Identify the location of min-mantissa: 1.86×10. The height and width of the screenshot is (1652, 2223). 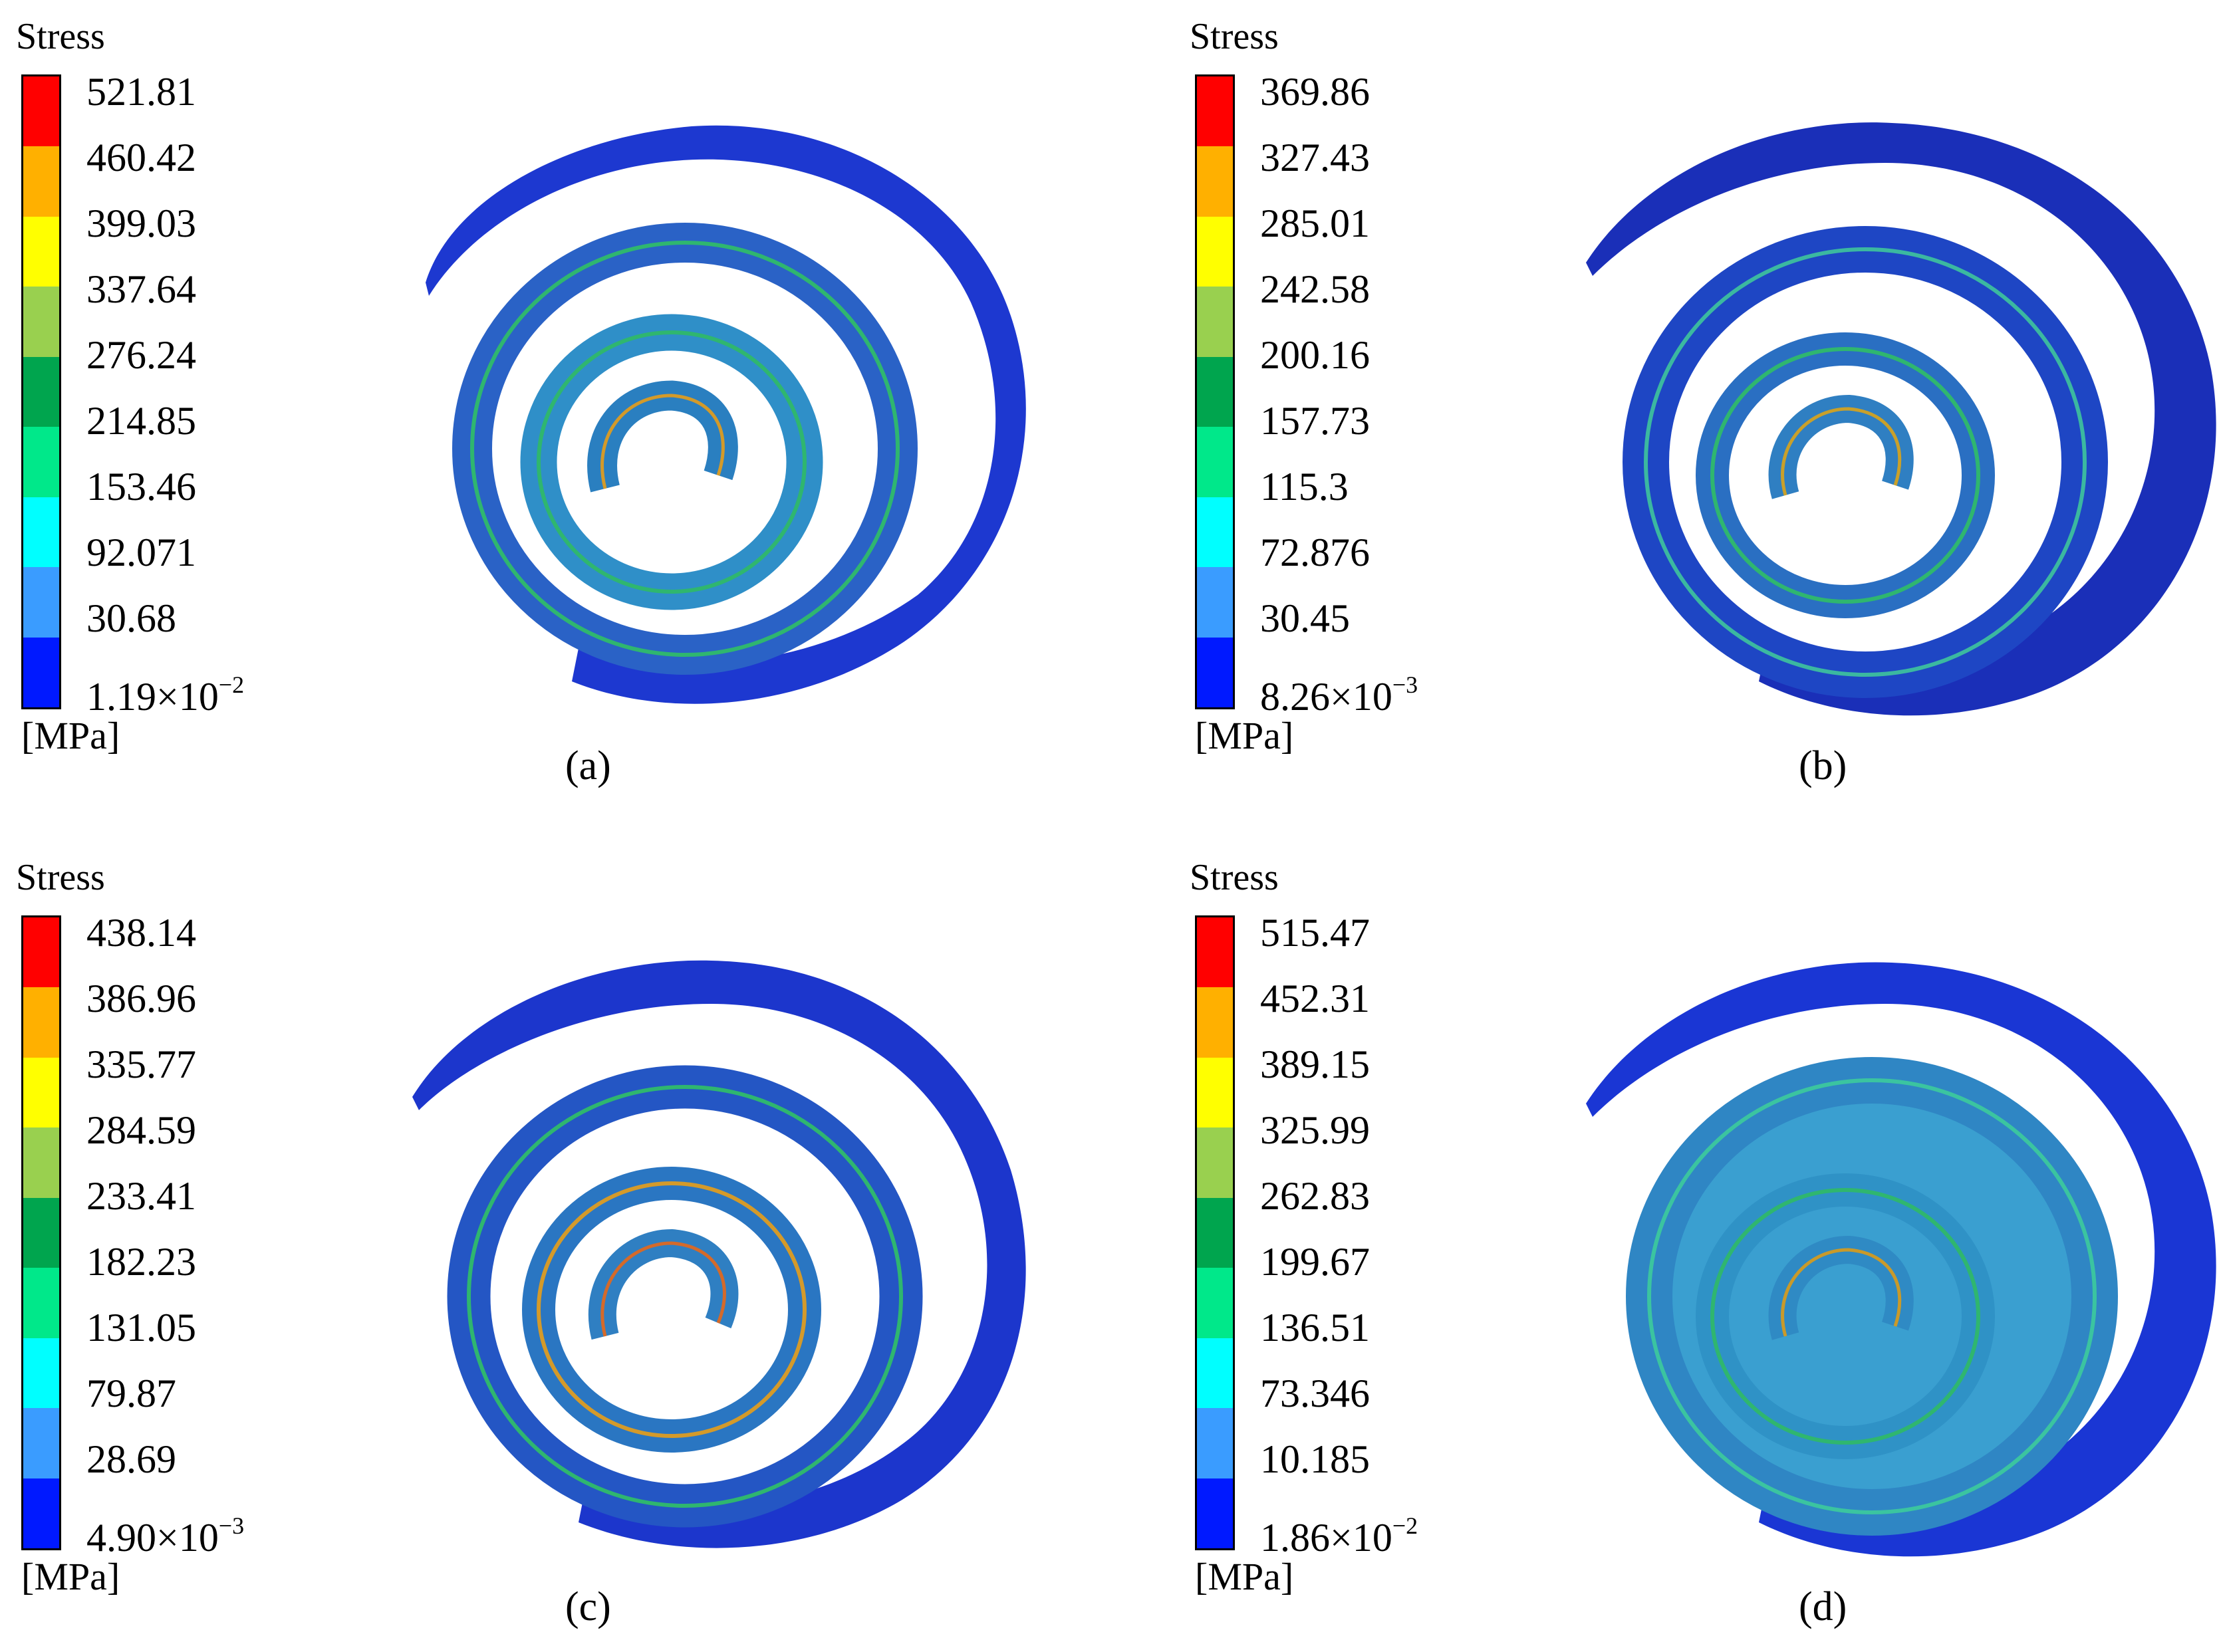
(1326, 1538).